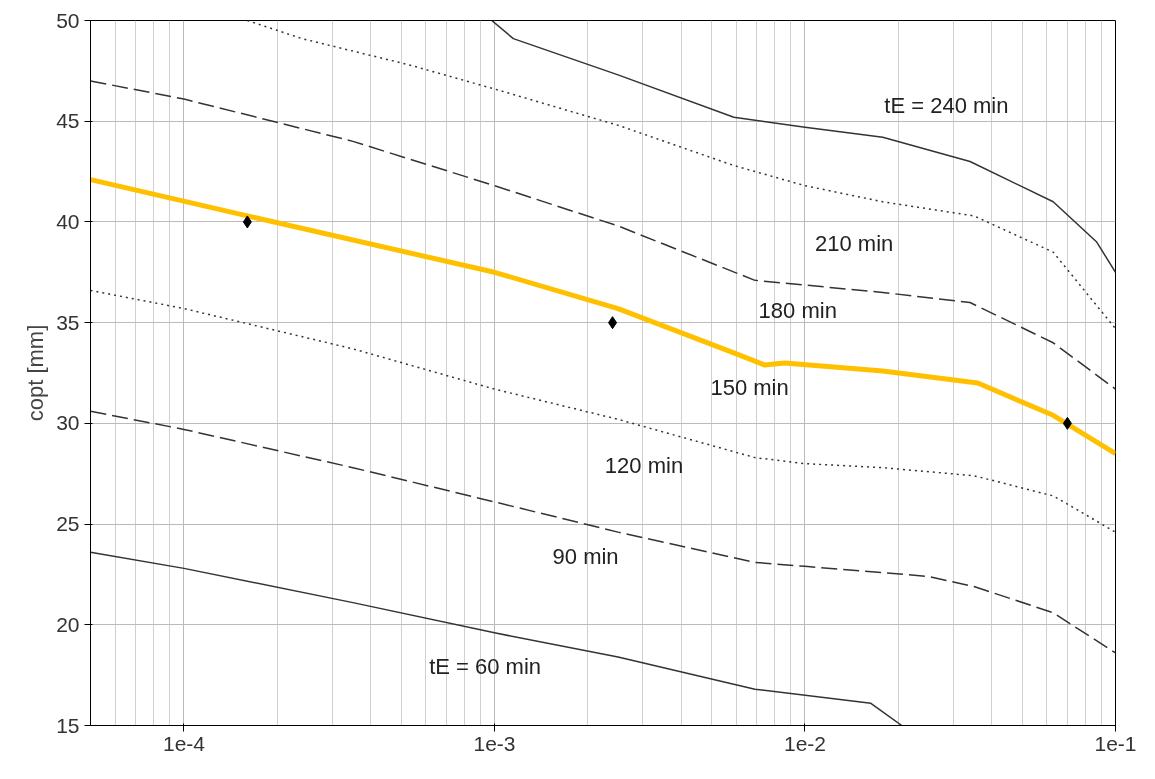  I want to click on y-tick-label: 20, so click(68, 624).